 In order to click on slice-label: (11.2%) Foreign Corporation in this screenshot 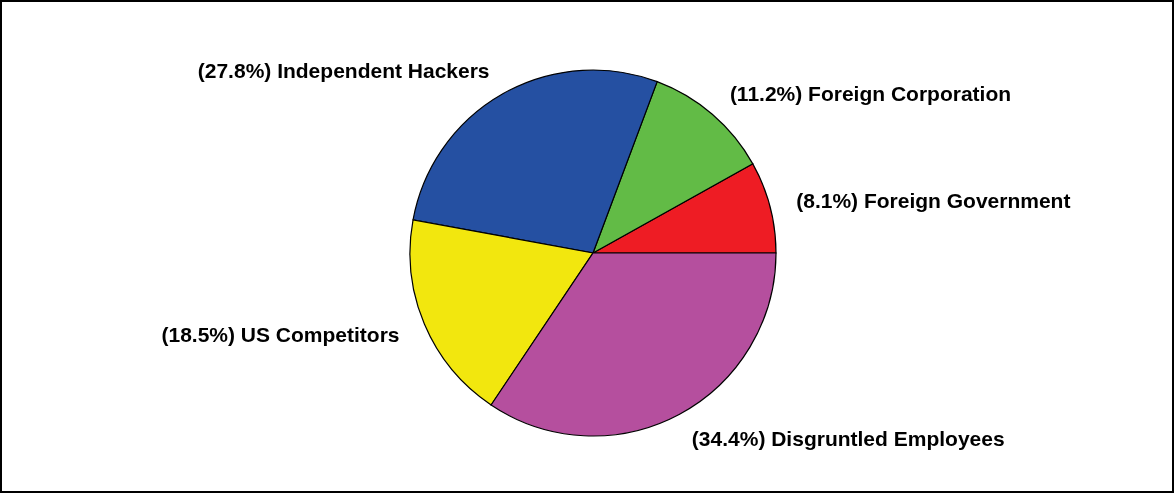, I will do `click(870, 94)`.